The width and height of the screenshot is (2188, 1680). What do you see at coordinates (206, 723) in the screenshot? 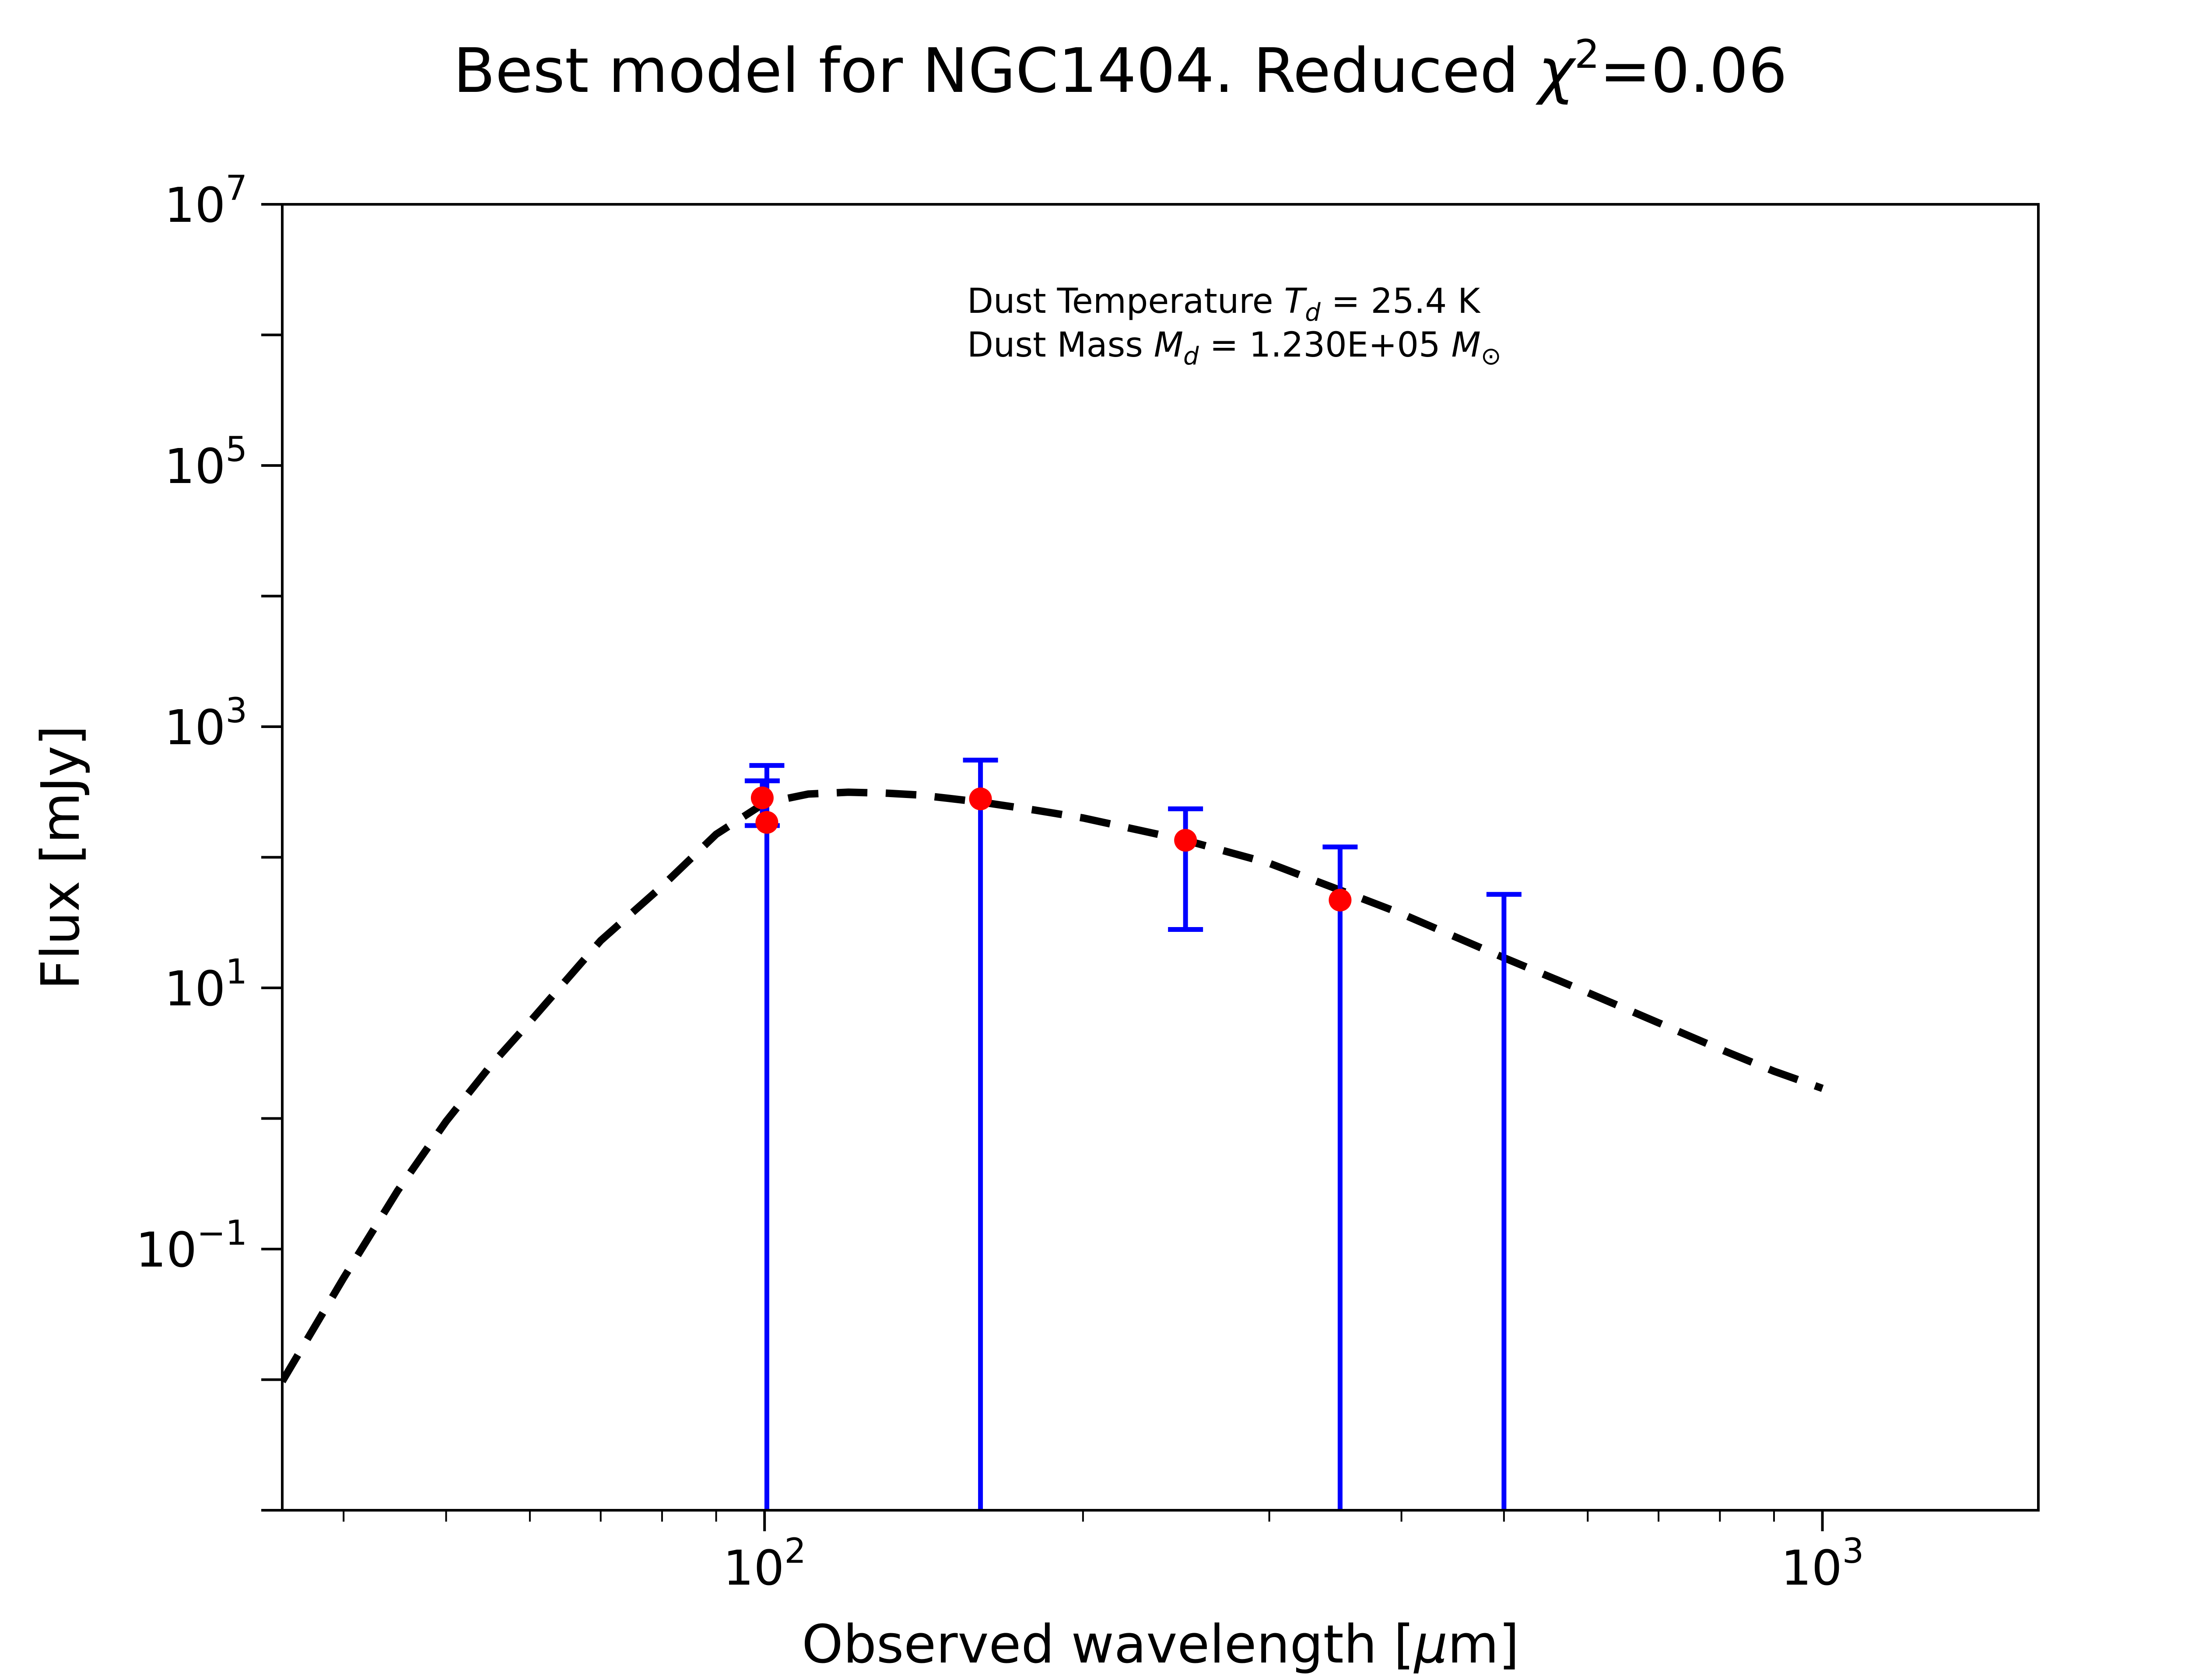
I see `y-tick-label: 10³` at bounding box center [206, 723].